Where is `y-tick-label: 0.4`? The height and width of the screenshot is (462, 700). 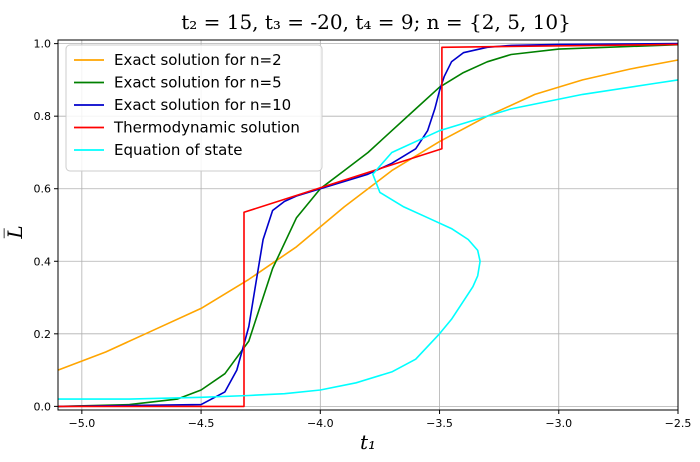 y-tick-label: 0.4 is located at coordinates (43, 261).